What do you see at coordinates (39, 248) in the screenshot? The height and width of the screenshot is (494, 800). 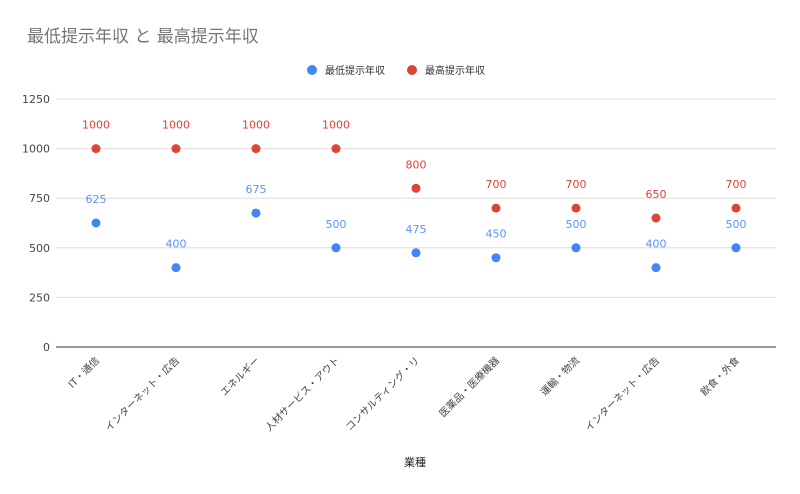 I see `y-tick-label: 500` at bounding box center [39, 248].